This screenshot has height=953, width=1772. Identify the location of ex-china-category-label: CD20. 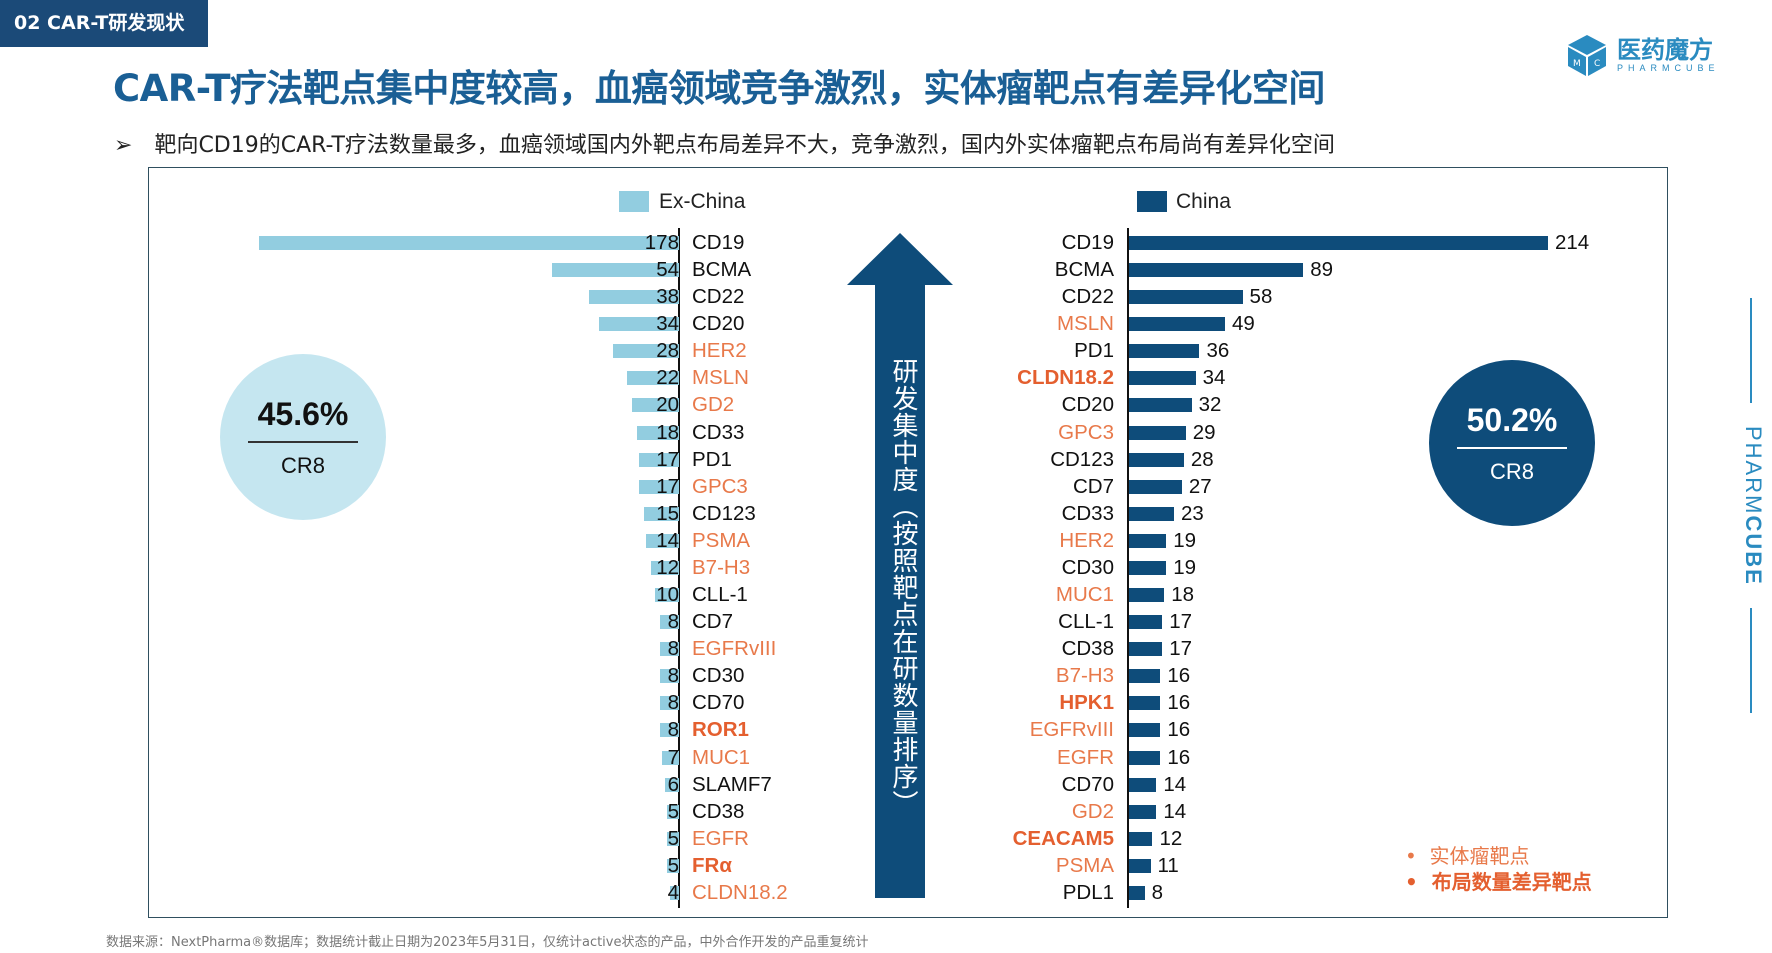
(718, 324).